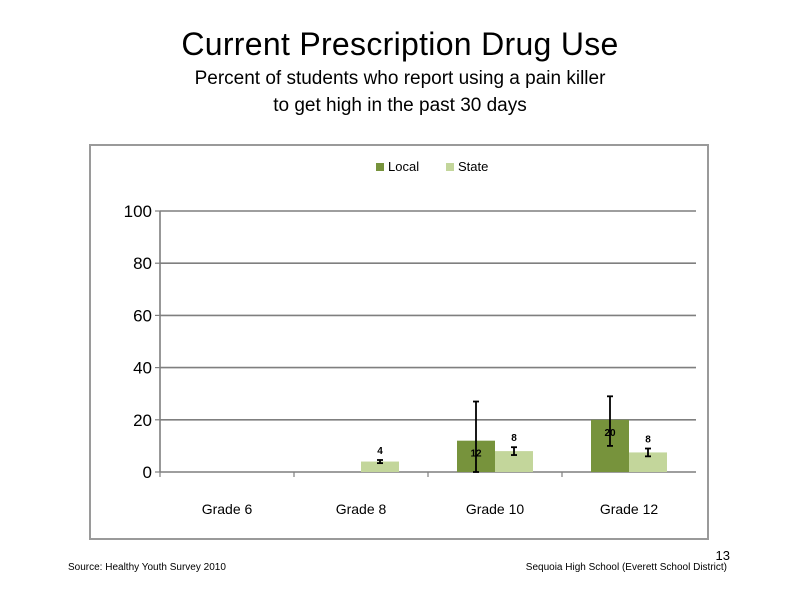 The image size is (800, 600). Describe the element at coordinates (147, 472) in the screenshot. I see `y-tick-label: 0` at that location.